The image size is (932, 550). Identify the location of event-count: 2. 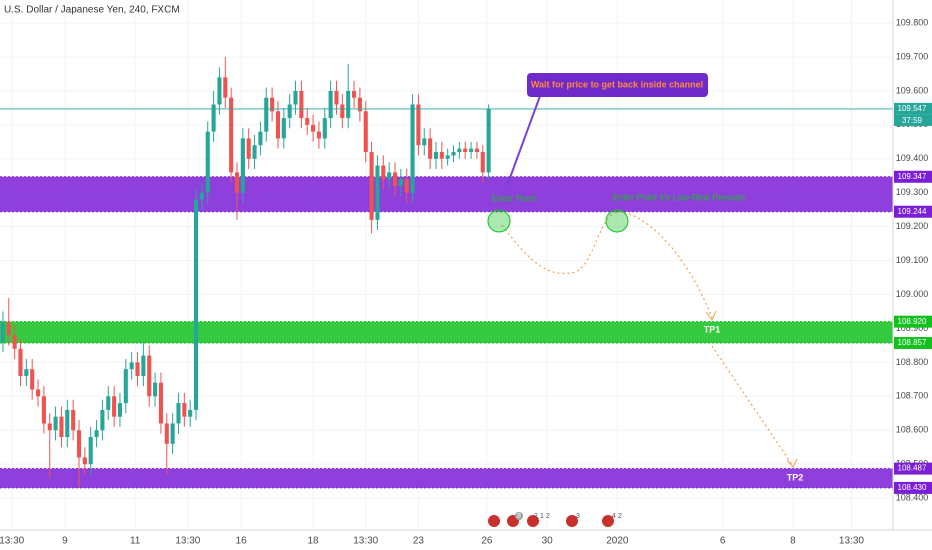
(620, 516).